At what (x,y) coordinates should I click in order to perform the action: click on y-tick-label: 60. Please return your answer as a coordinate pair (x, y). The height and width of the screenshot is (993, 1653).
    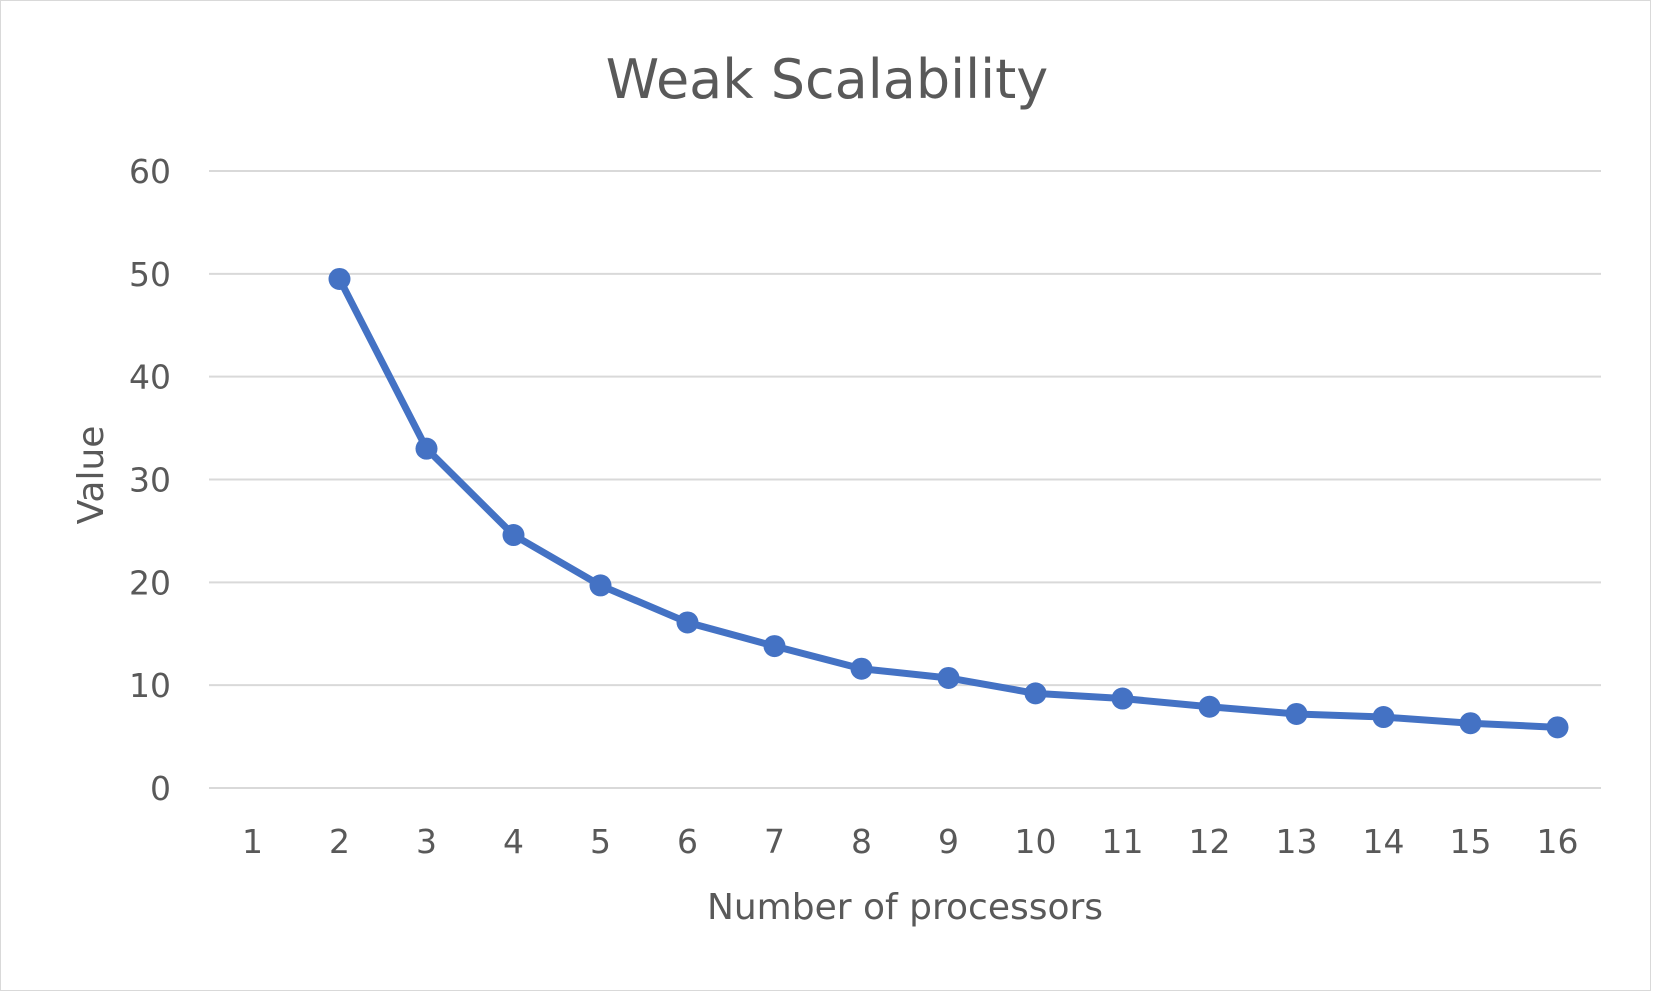
    Looking at the image, I should click on (150, 171).